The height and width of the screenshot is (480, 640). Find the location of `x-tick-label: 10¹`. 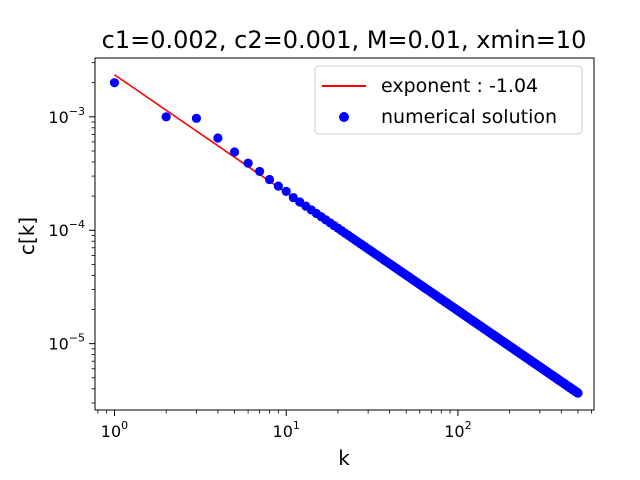

x-tick-label: 10¹ is located at coordinates (286, 430).